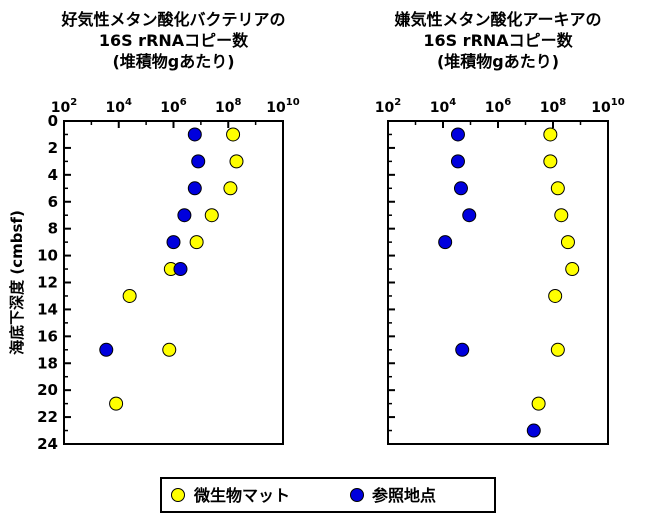 The width and height of the screenshot is (648, 514). What do you see at coordinates (53, 229) in the screenshot?
I see `y-tick-label: 8` at bounding box center [53, 229].